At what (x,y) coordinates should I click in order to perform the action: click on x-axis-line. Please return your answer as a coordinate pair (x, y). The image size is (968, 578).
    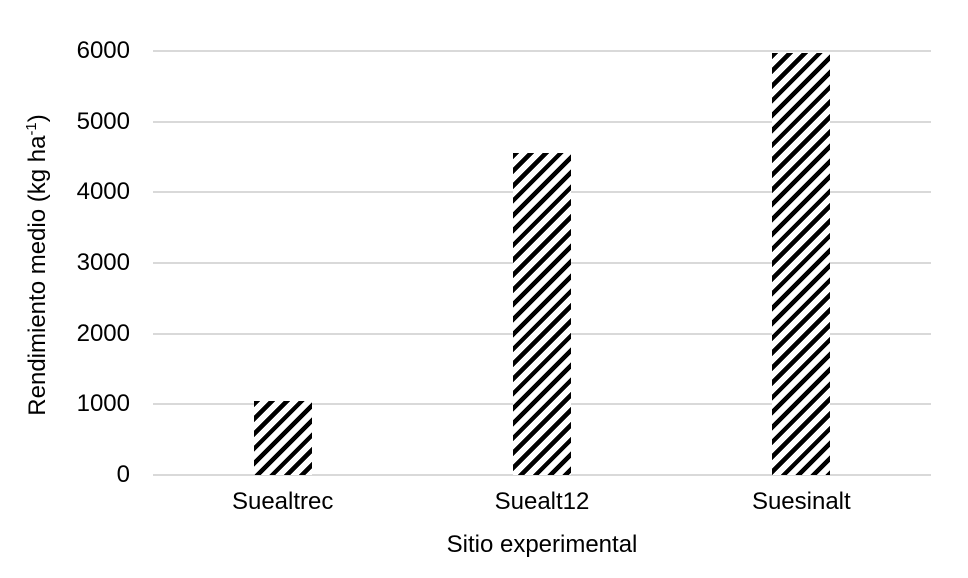
    Looking at the image, I should click on (542, 475).